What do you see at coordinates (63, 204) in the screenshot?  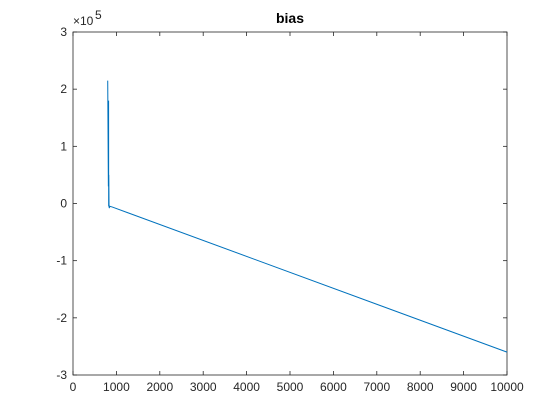 I see `y-tick-label: 0` at bounding box center [63, 204].